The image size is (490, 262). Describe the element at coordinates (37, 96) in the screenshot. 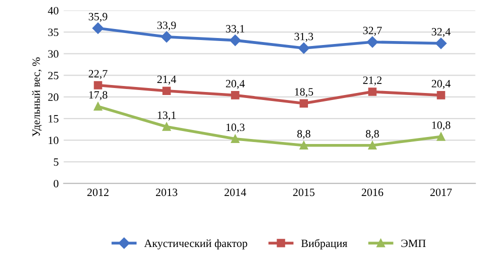

I see `y-axis-title: Удельный вес, %` at that location.